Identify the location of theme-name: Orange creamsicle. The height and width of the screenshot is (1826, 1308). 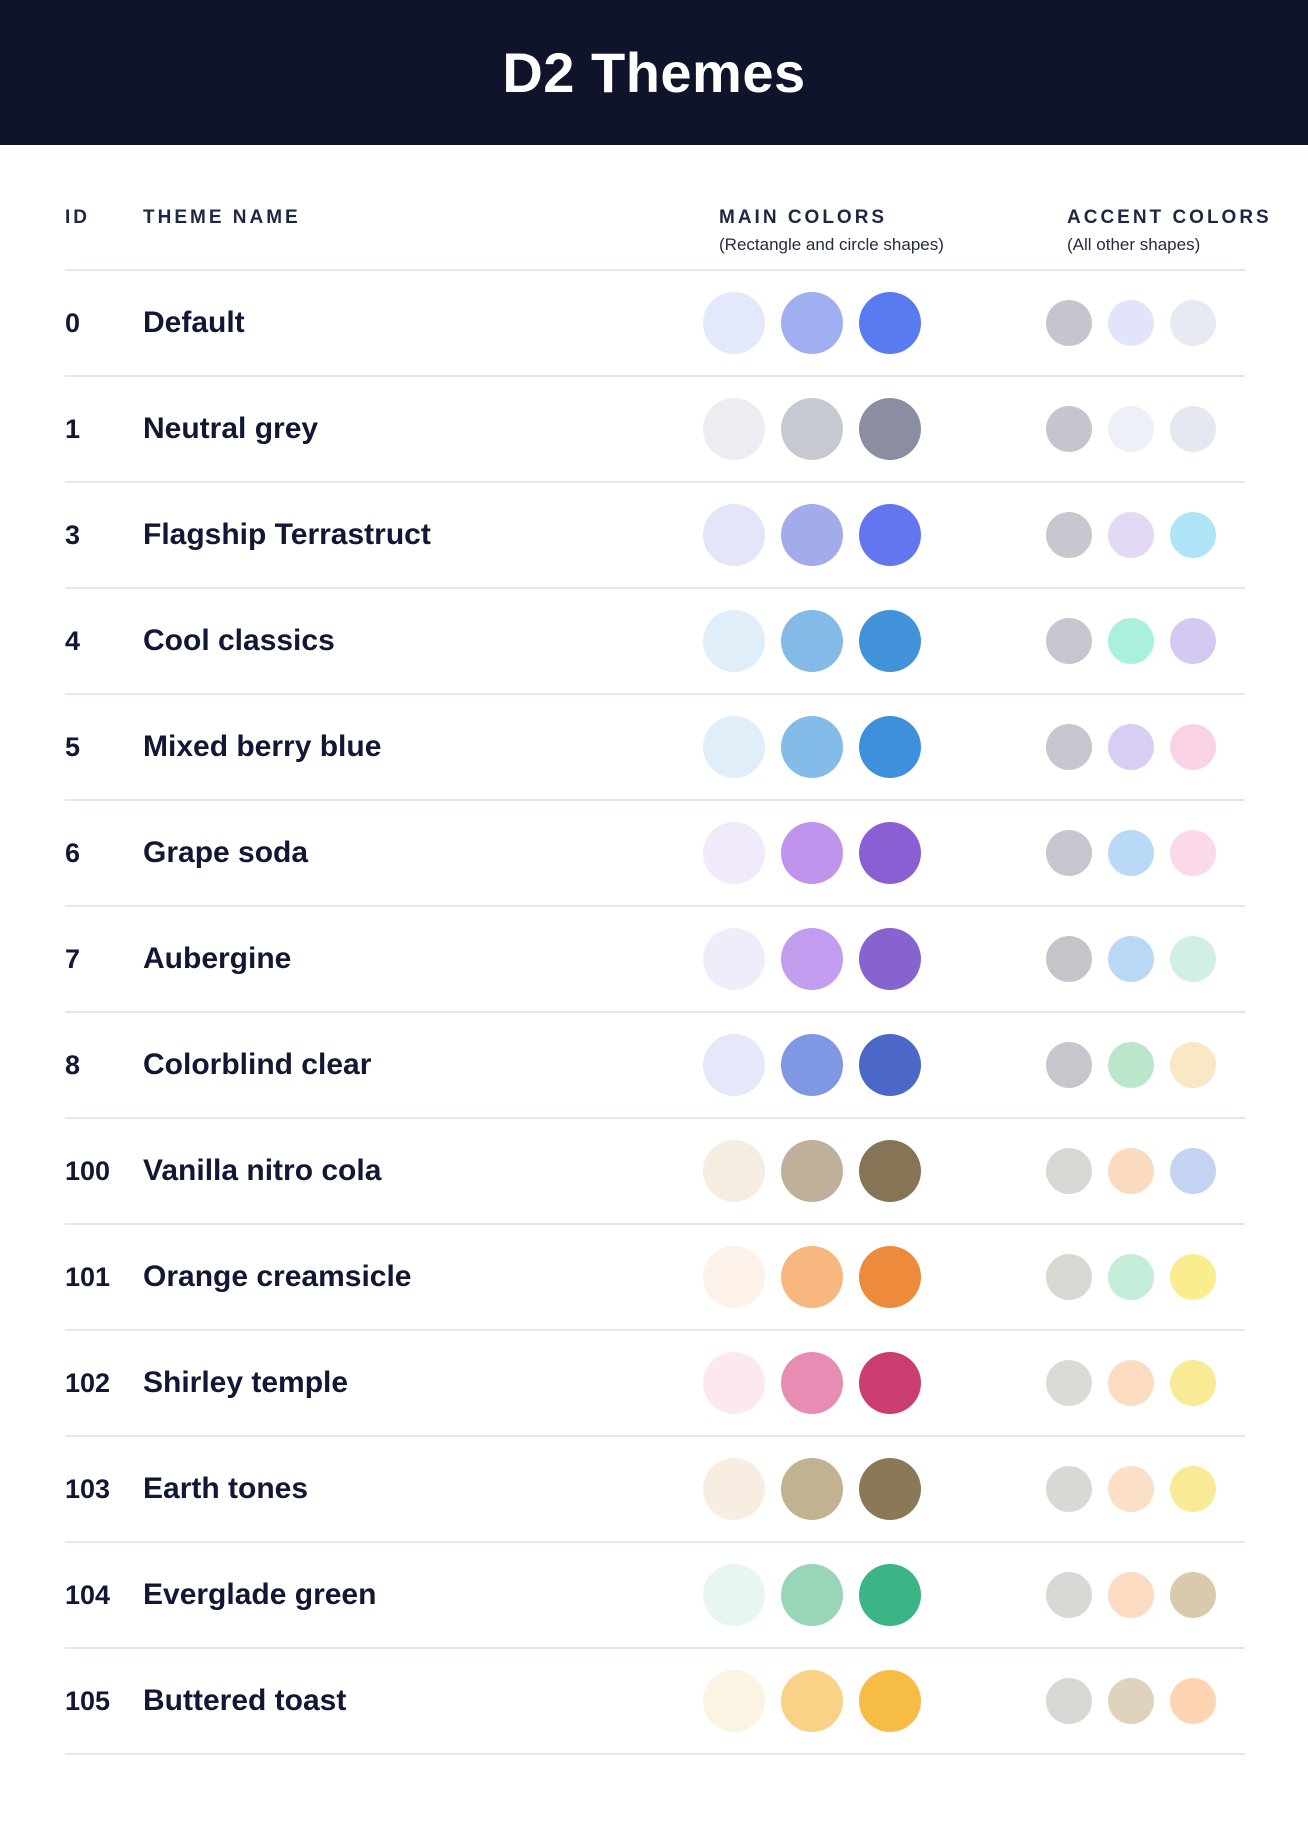
(277, 1276).